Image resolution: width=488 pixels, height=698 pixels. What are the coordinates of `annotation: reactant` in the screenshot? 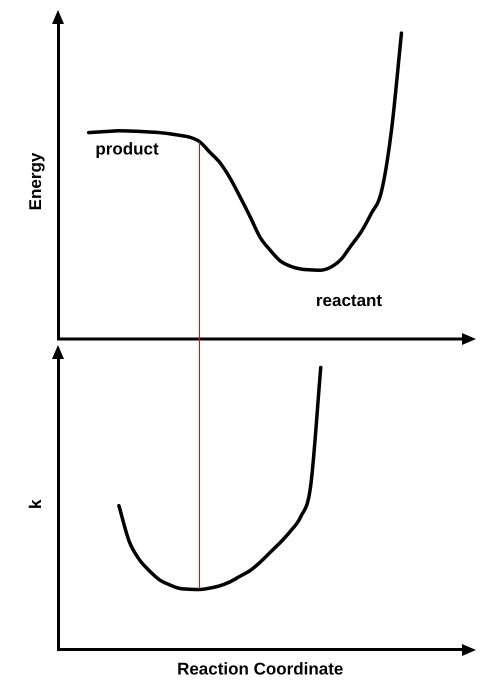 It's located at (349, 300).